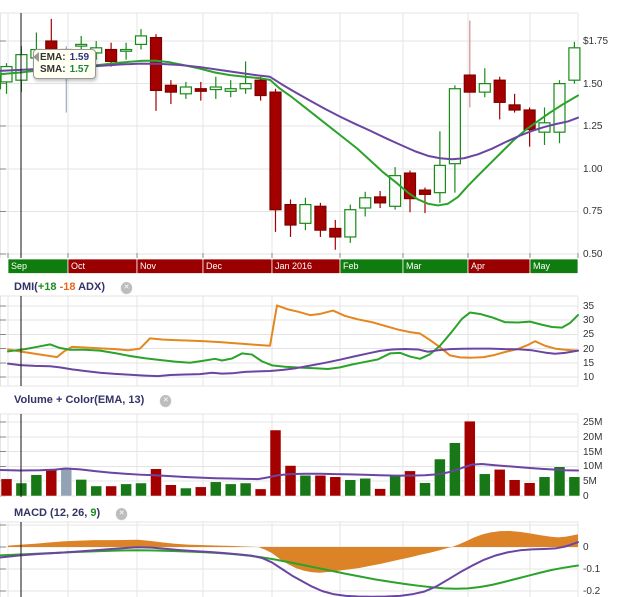 The image size is (631, 597). What do you see at coordinates (593, 84) in the screenshot?
I see `y-axis-tick-label: 1.50` at bounding box center [593, 84].